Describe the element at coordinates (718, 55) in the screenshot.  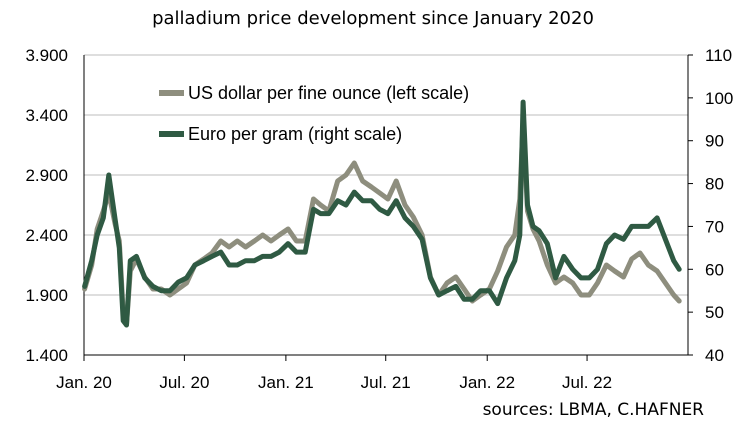
I see `right-tick-label: 110` at that location.